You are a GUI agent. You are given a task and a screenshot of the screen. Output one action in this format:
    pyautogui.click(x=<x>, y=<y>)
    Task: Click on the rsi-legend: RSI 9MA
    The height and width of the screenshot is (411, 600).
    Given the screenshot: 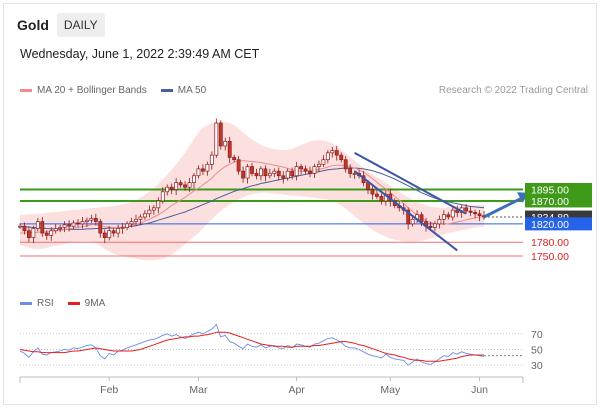 What is the action you would take?
    pyautogui.click(x=62, y=303)
    